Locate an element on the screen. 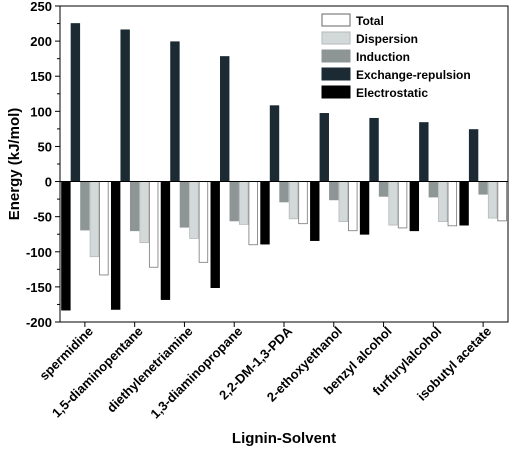 The image size is (512, 449). y-tick-label: 50 is located at coordinates (45, 146).